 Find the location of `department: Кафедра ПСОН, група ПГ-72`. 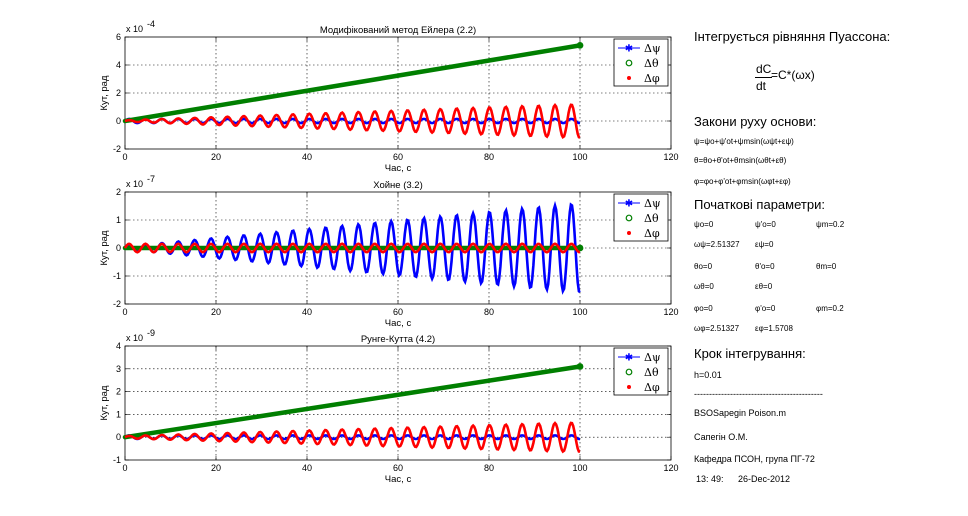

department: Кафедра ПСОН, група ПГ-72 is located at coordinates (754, 459).